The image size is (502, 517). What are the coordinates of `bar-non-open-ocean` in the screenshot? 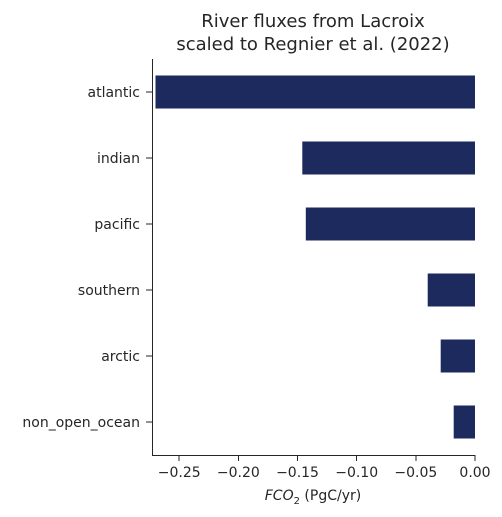 It's located at (464, 422).